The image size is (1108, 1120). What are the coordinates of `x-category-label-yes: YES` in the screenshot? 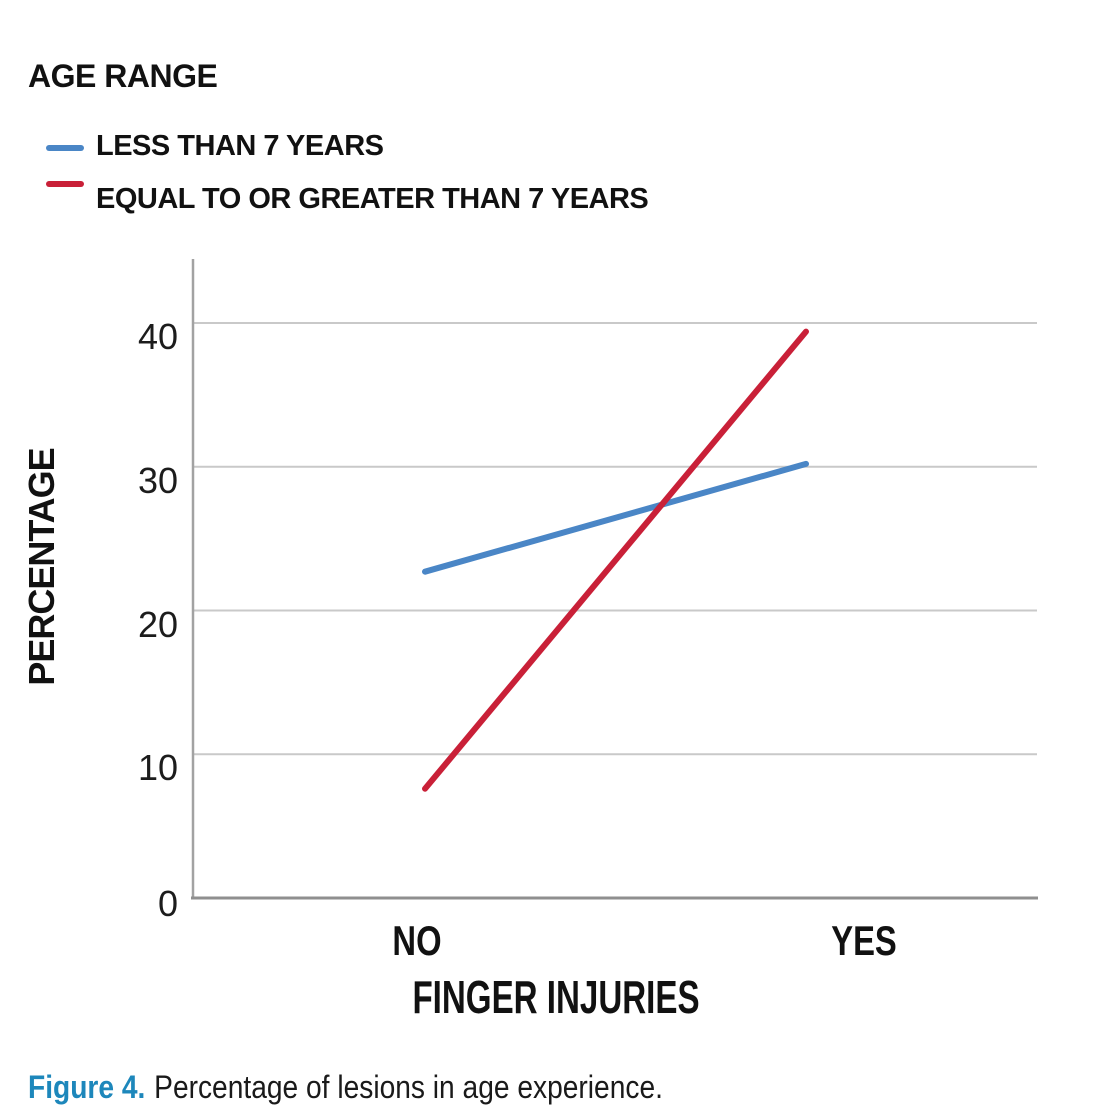 It's located at (864, 940).